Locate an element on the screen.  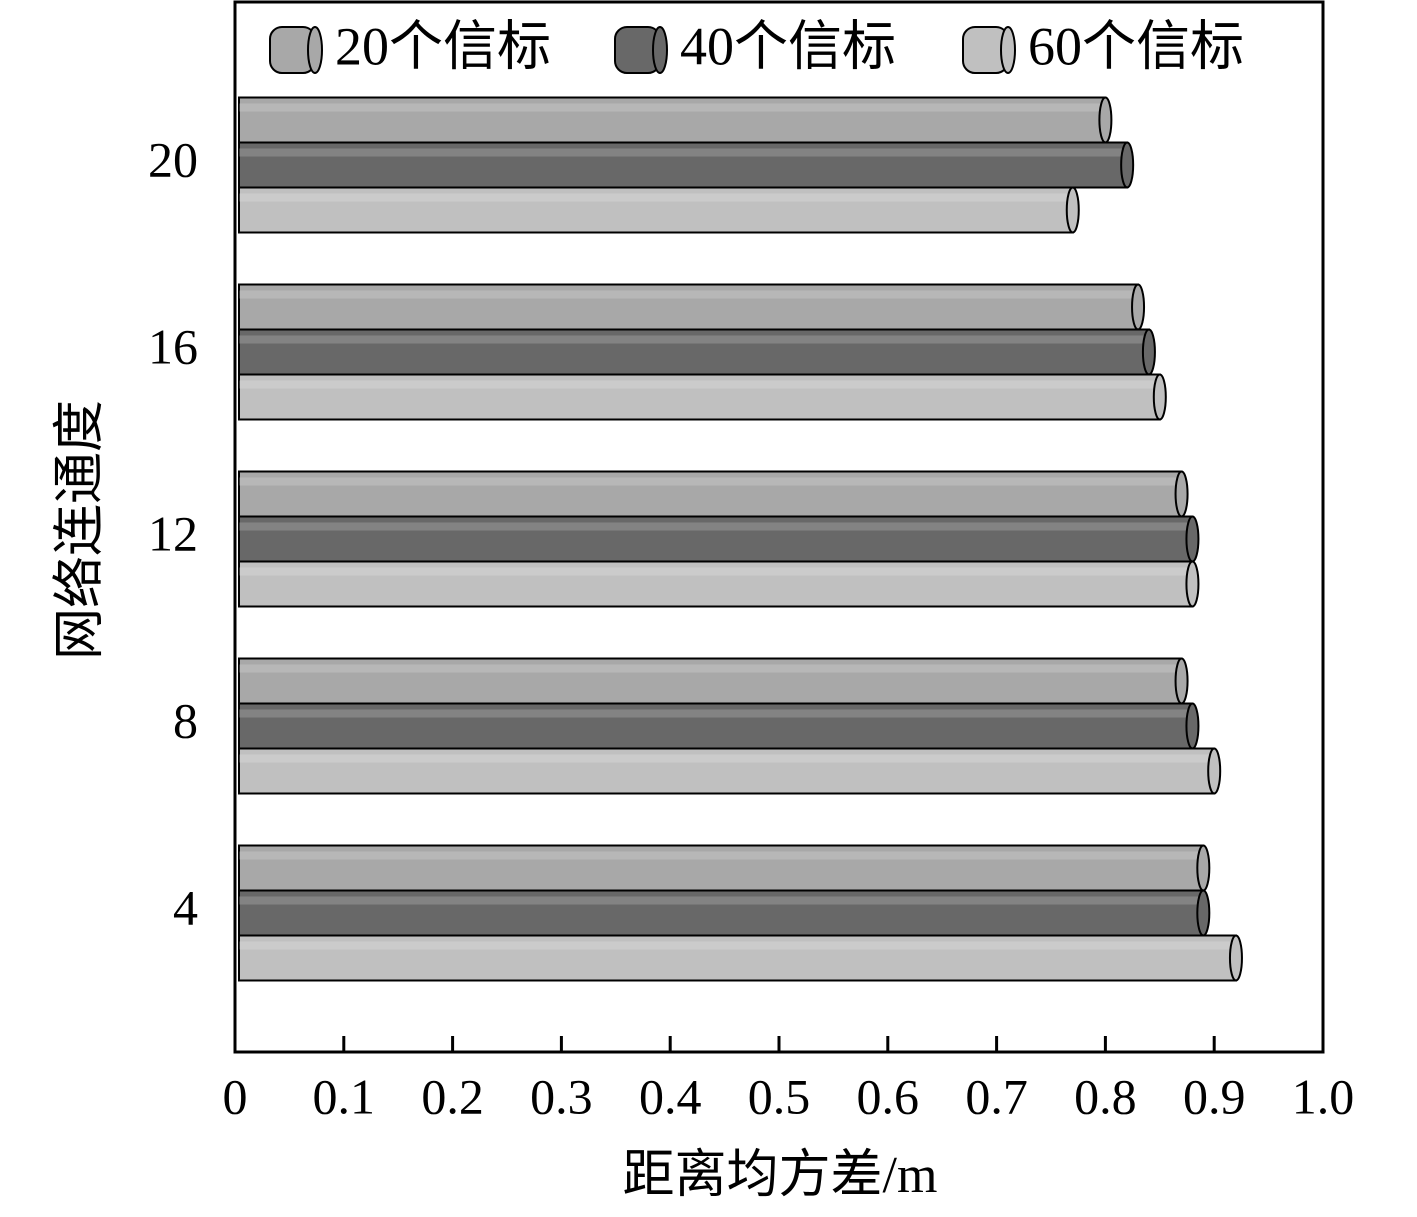
x-tick-label: 0.1 is located at coordinates (344, 1096).